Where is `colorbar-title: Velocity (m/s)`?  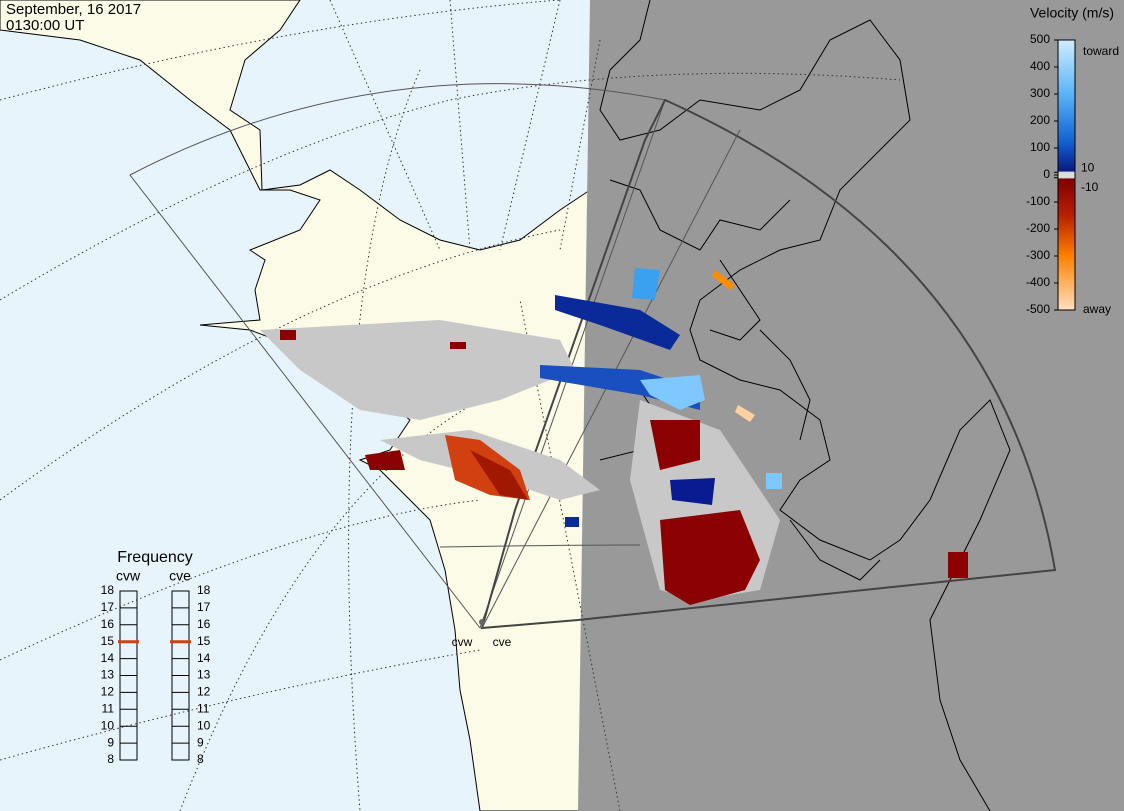 colorbar-title: Velocity (m/s) is located at coordinates (1072, 13).